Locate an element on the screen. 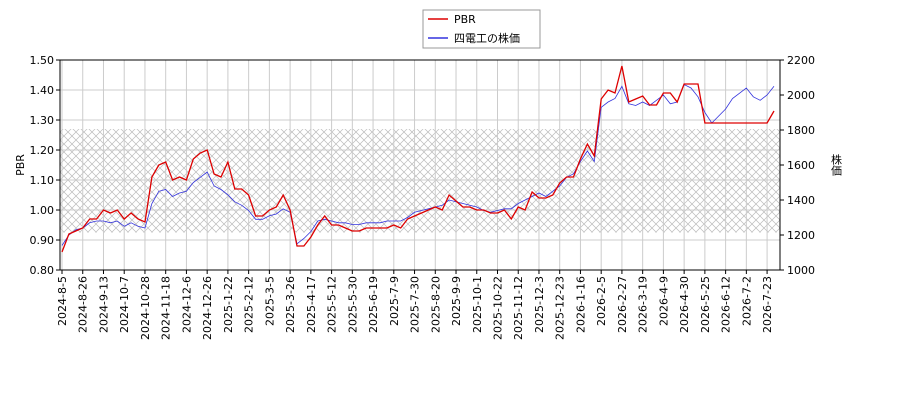 This screenshot has width=900, height=404. y-tick-label: 1.40 is located at coordinates (42, 90).